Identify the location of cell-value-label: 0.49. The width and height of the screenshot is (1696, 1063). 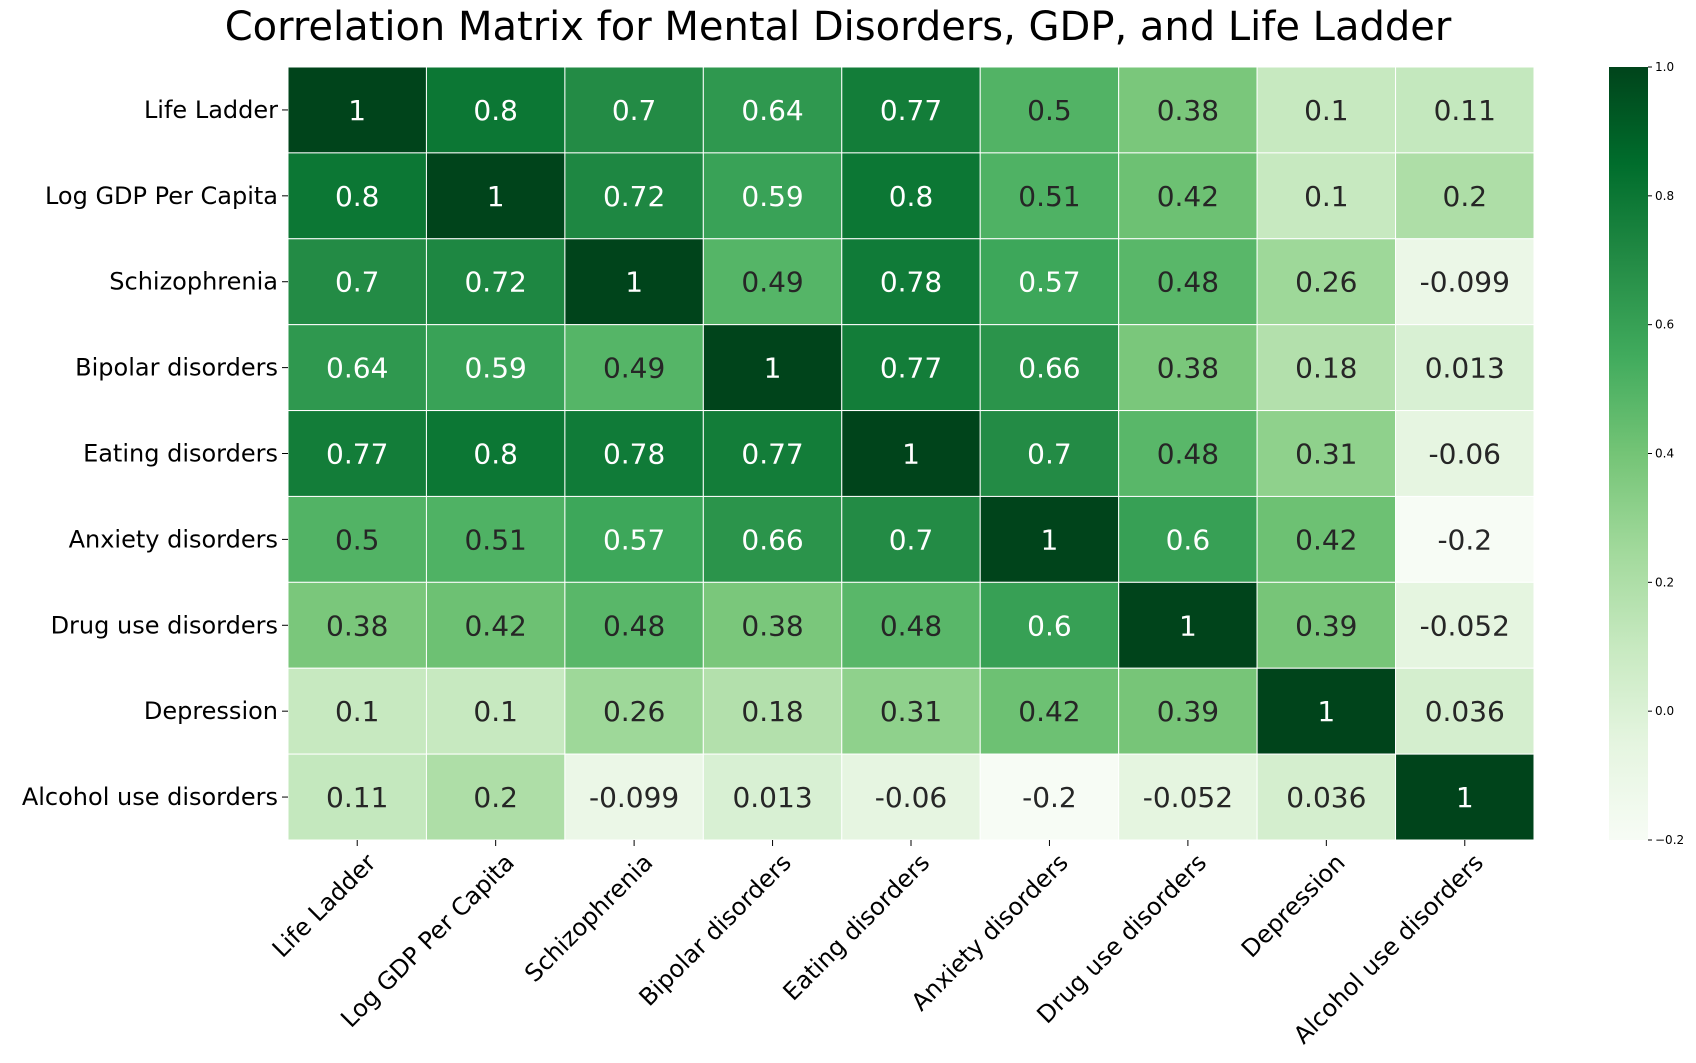
(634, 368).